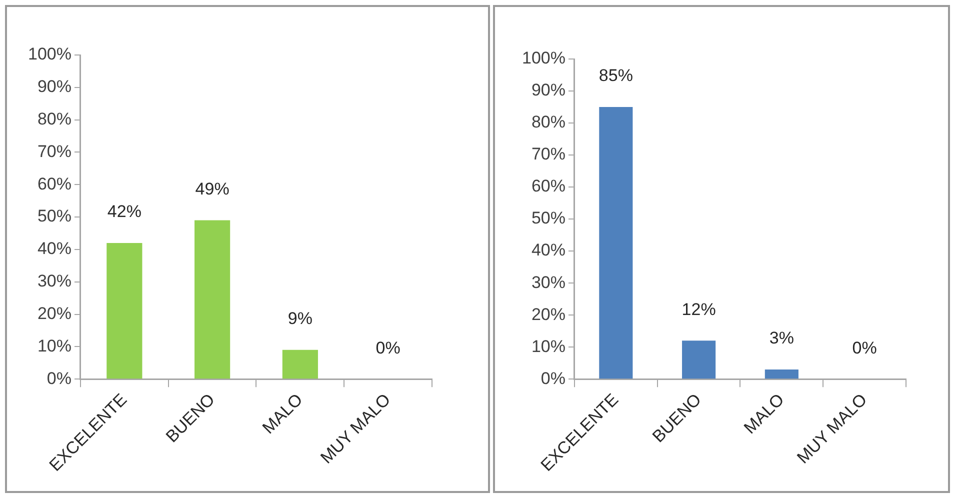 The height and width of the screenshot is (497, 954). I want to click on data-label: 42%, so click(124, 212).